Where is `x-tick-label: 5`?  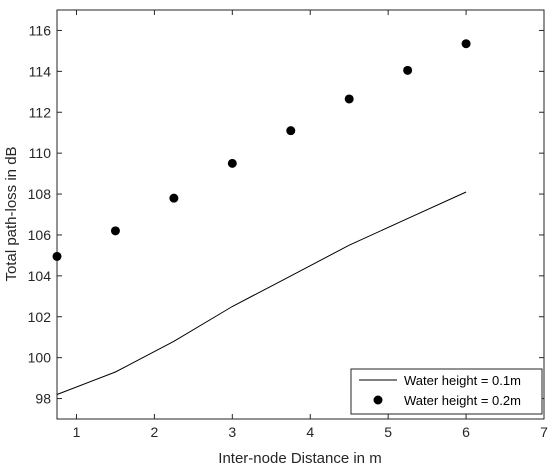 x-tick-label: 5 is located at coordinates (388, 432).